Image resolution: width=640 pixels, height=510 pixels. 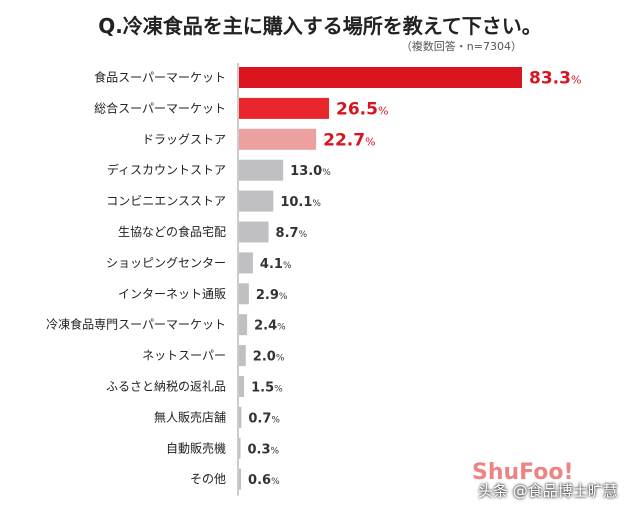 What do you see at coordinates (166, 169) in the screenshot?
I see `category-label: ディスカウントストア` at bounding box center [166, 169].